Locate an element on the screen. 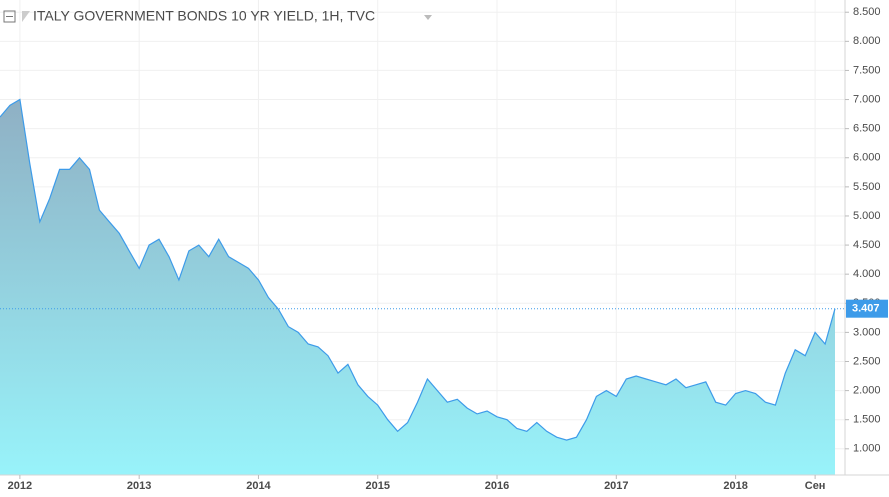  y-tick-label: 2.000 is located at coordinates (867, 391).